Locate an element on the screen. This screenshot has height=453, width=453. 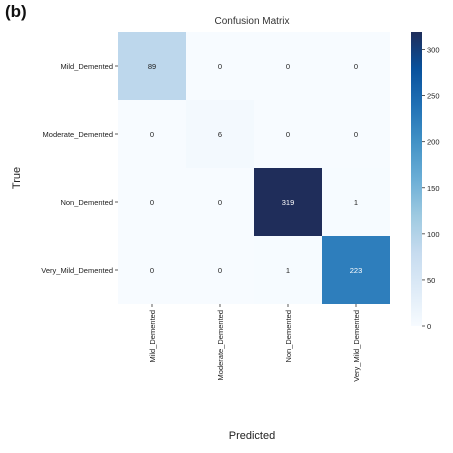
cell-value-label: 6 is located at coordinates (220, 134).